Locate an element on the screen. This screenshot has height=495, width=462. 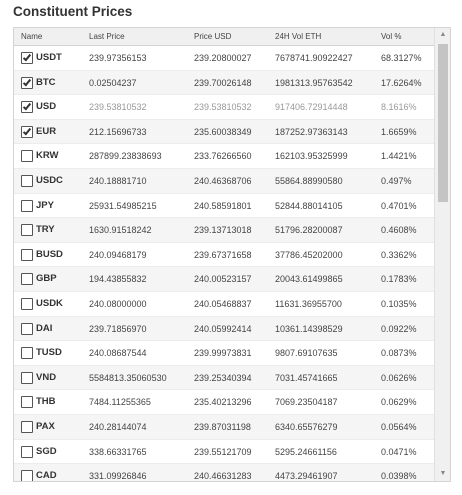
vertical-scrollbar: ▲ ▼ is located at coordinates (442, 254).